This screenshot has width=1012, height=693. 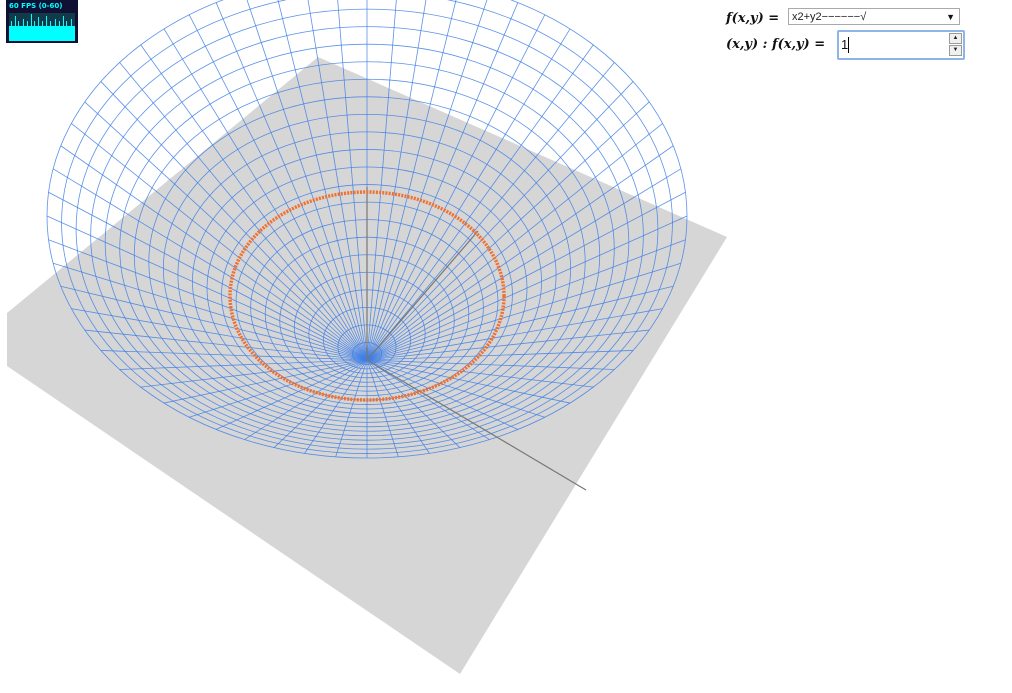 I want to click on level-spinner: ▲ ▼, so click(x=955, y=45).